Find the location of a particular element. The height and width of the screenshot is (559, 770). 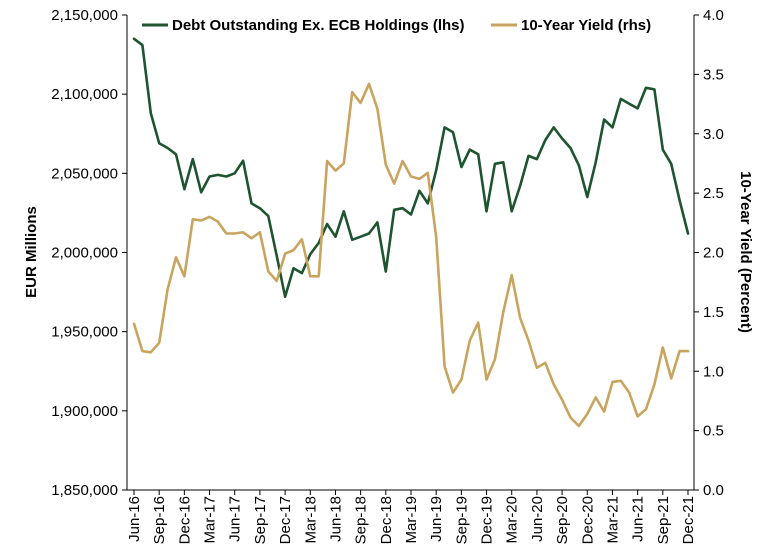

right-tick-label: 1.5 is located at coordinates (713, 312).